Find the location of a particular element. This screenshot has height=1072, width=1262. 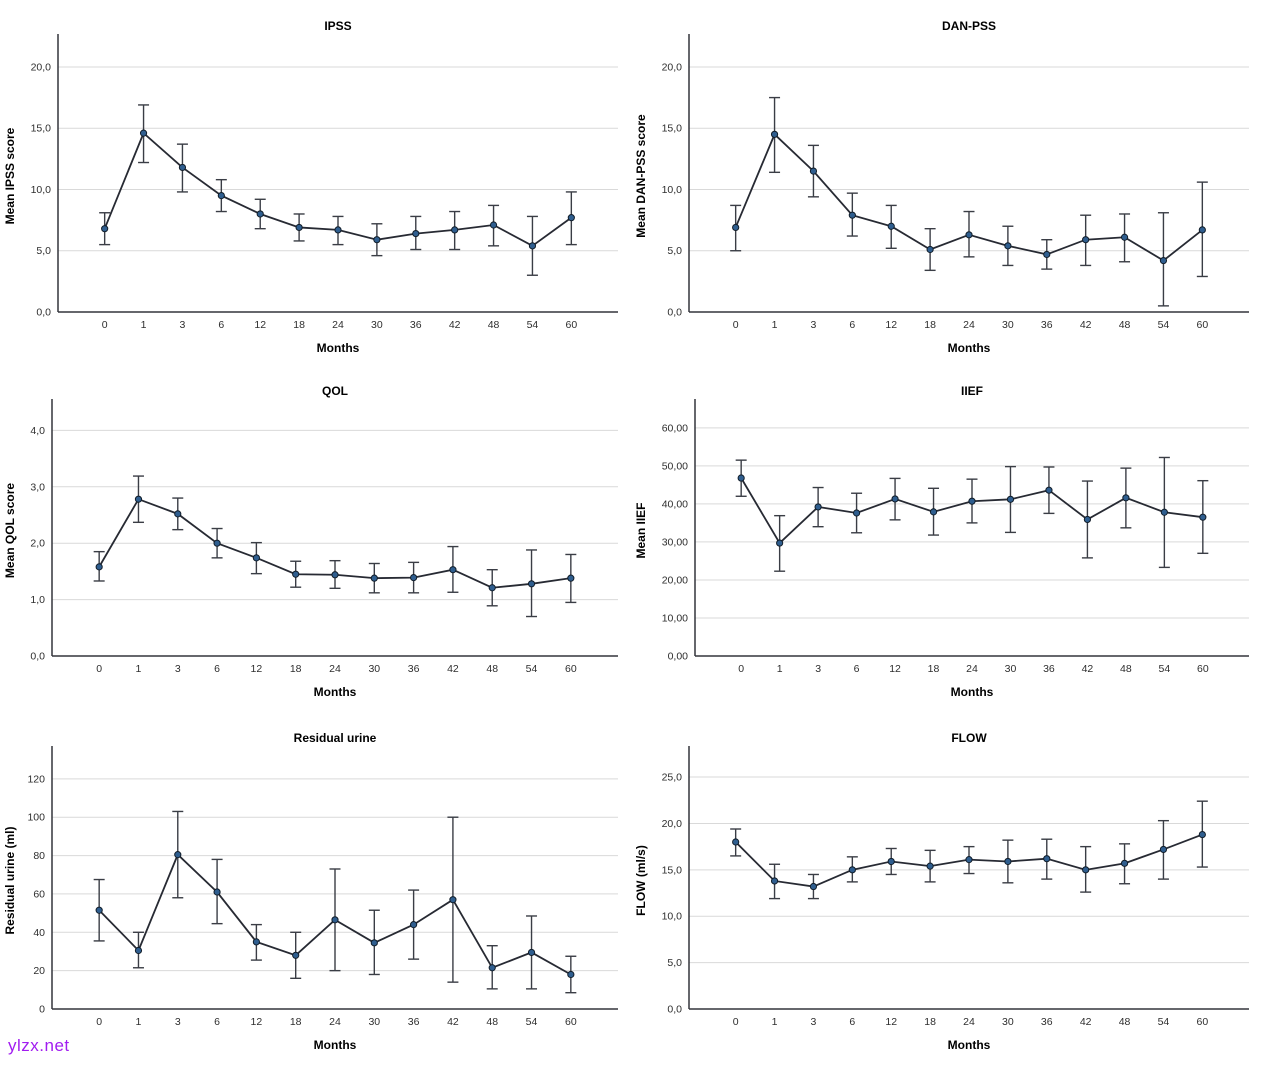

y-tick-label: 20,0 is located at coordinates (672, 67).